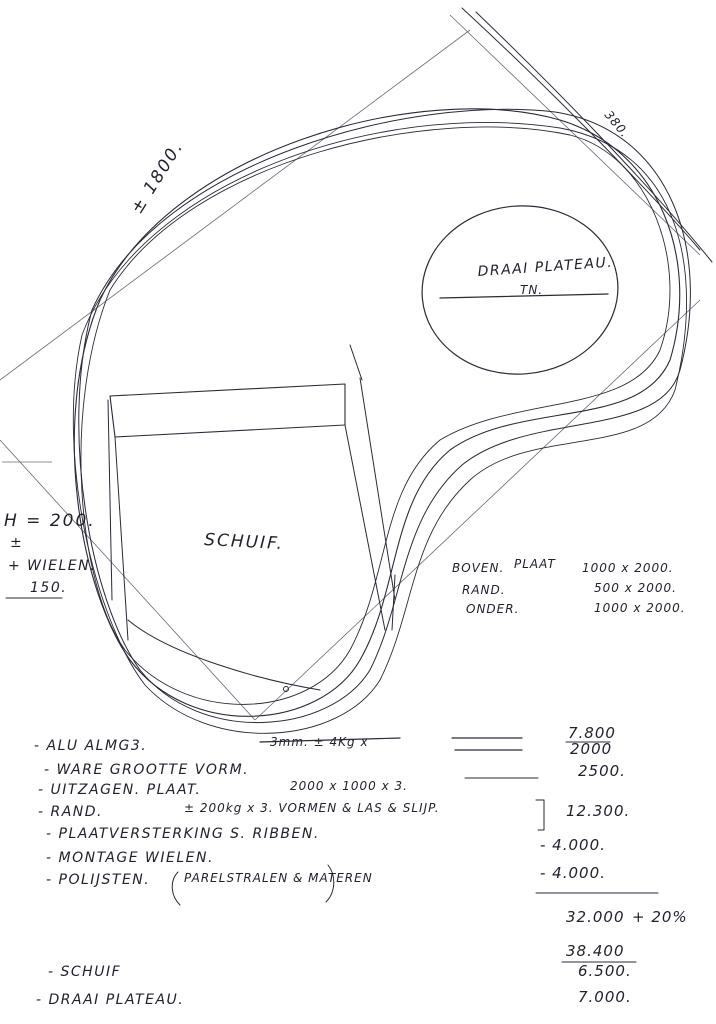 This screenshot has height=1024, width=716. What do you see at coordinates (660, 917) in the screenshot?
I see `markup: + 20%` at bounding box center [660, 917].